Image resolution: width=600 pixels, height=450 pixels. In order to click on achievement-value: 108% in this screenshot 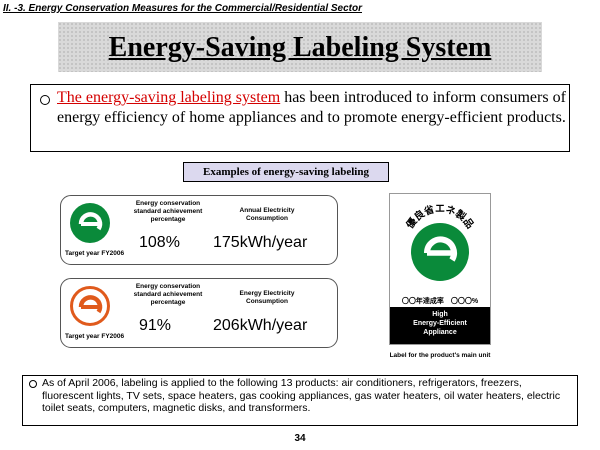, I will do `click(159, 242)`.